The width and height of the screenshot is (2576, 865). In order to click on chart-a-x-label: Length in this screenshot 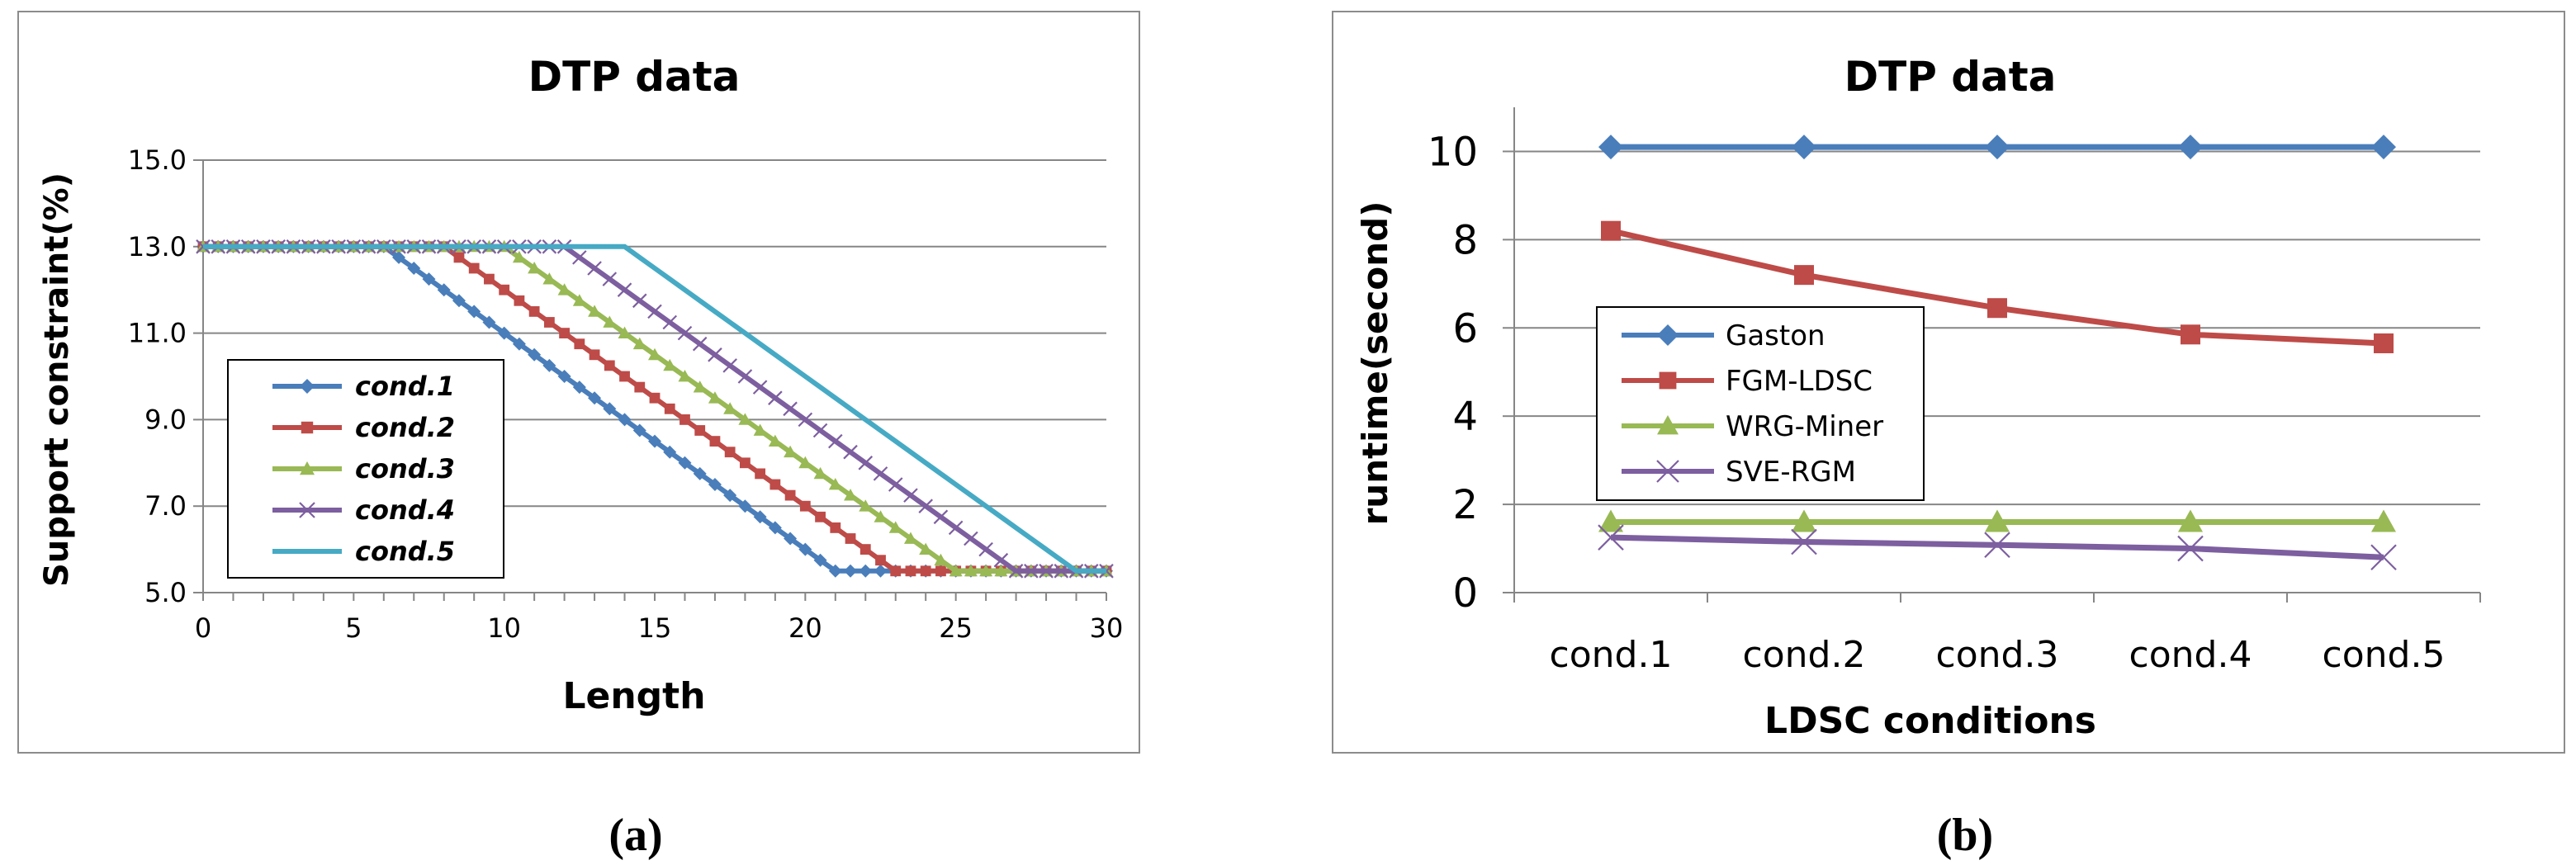, I will do `click(633, 696)`.